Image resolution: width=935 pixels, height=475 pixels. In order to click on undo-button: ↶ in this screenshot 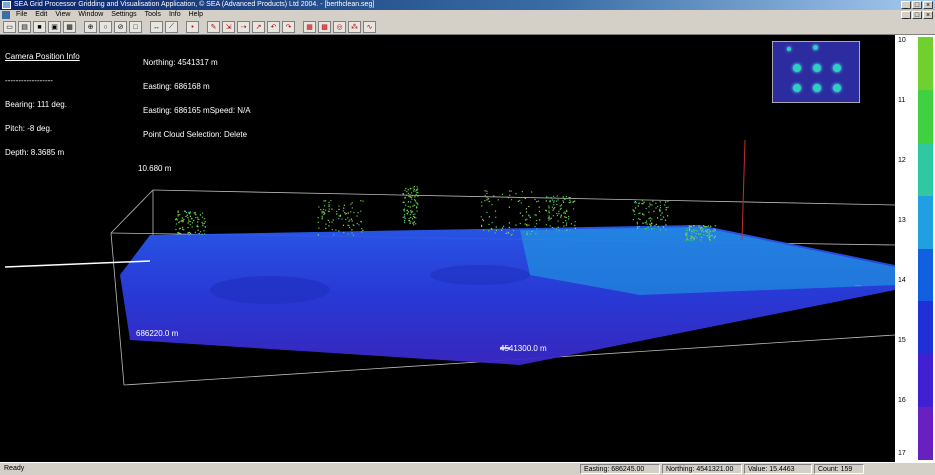, I will do `click(273, 27)`.